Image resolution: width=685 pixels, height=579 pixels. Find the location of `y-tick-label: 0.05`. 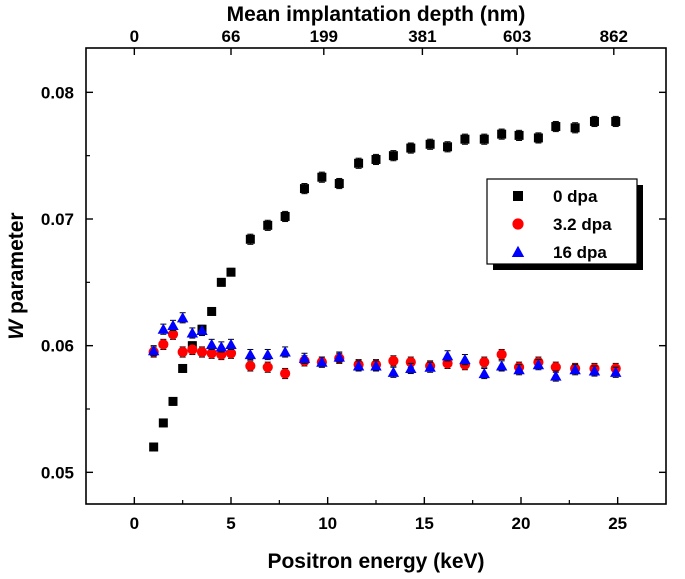

y-tick-label: 0.05 is located at coordinates (57, 472).